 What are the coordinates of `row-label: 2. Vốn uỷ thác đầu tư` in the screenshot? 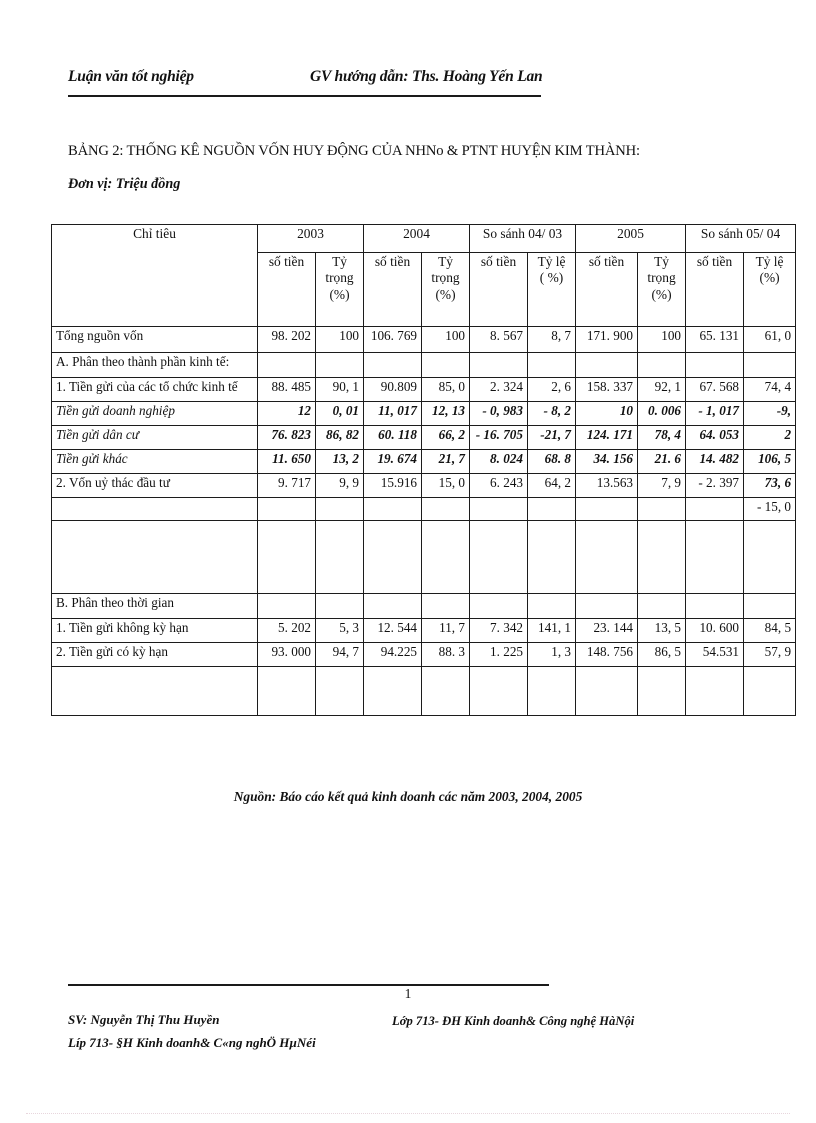 It's located at (154, 485).